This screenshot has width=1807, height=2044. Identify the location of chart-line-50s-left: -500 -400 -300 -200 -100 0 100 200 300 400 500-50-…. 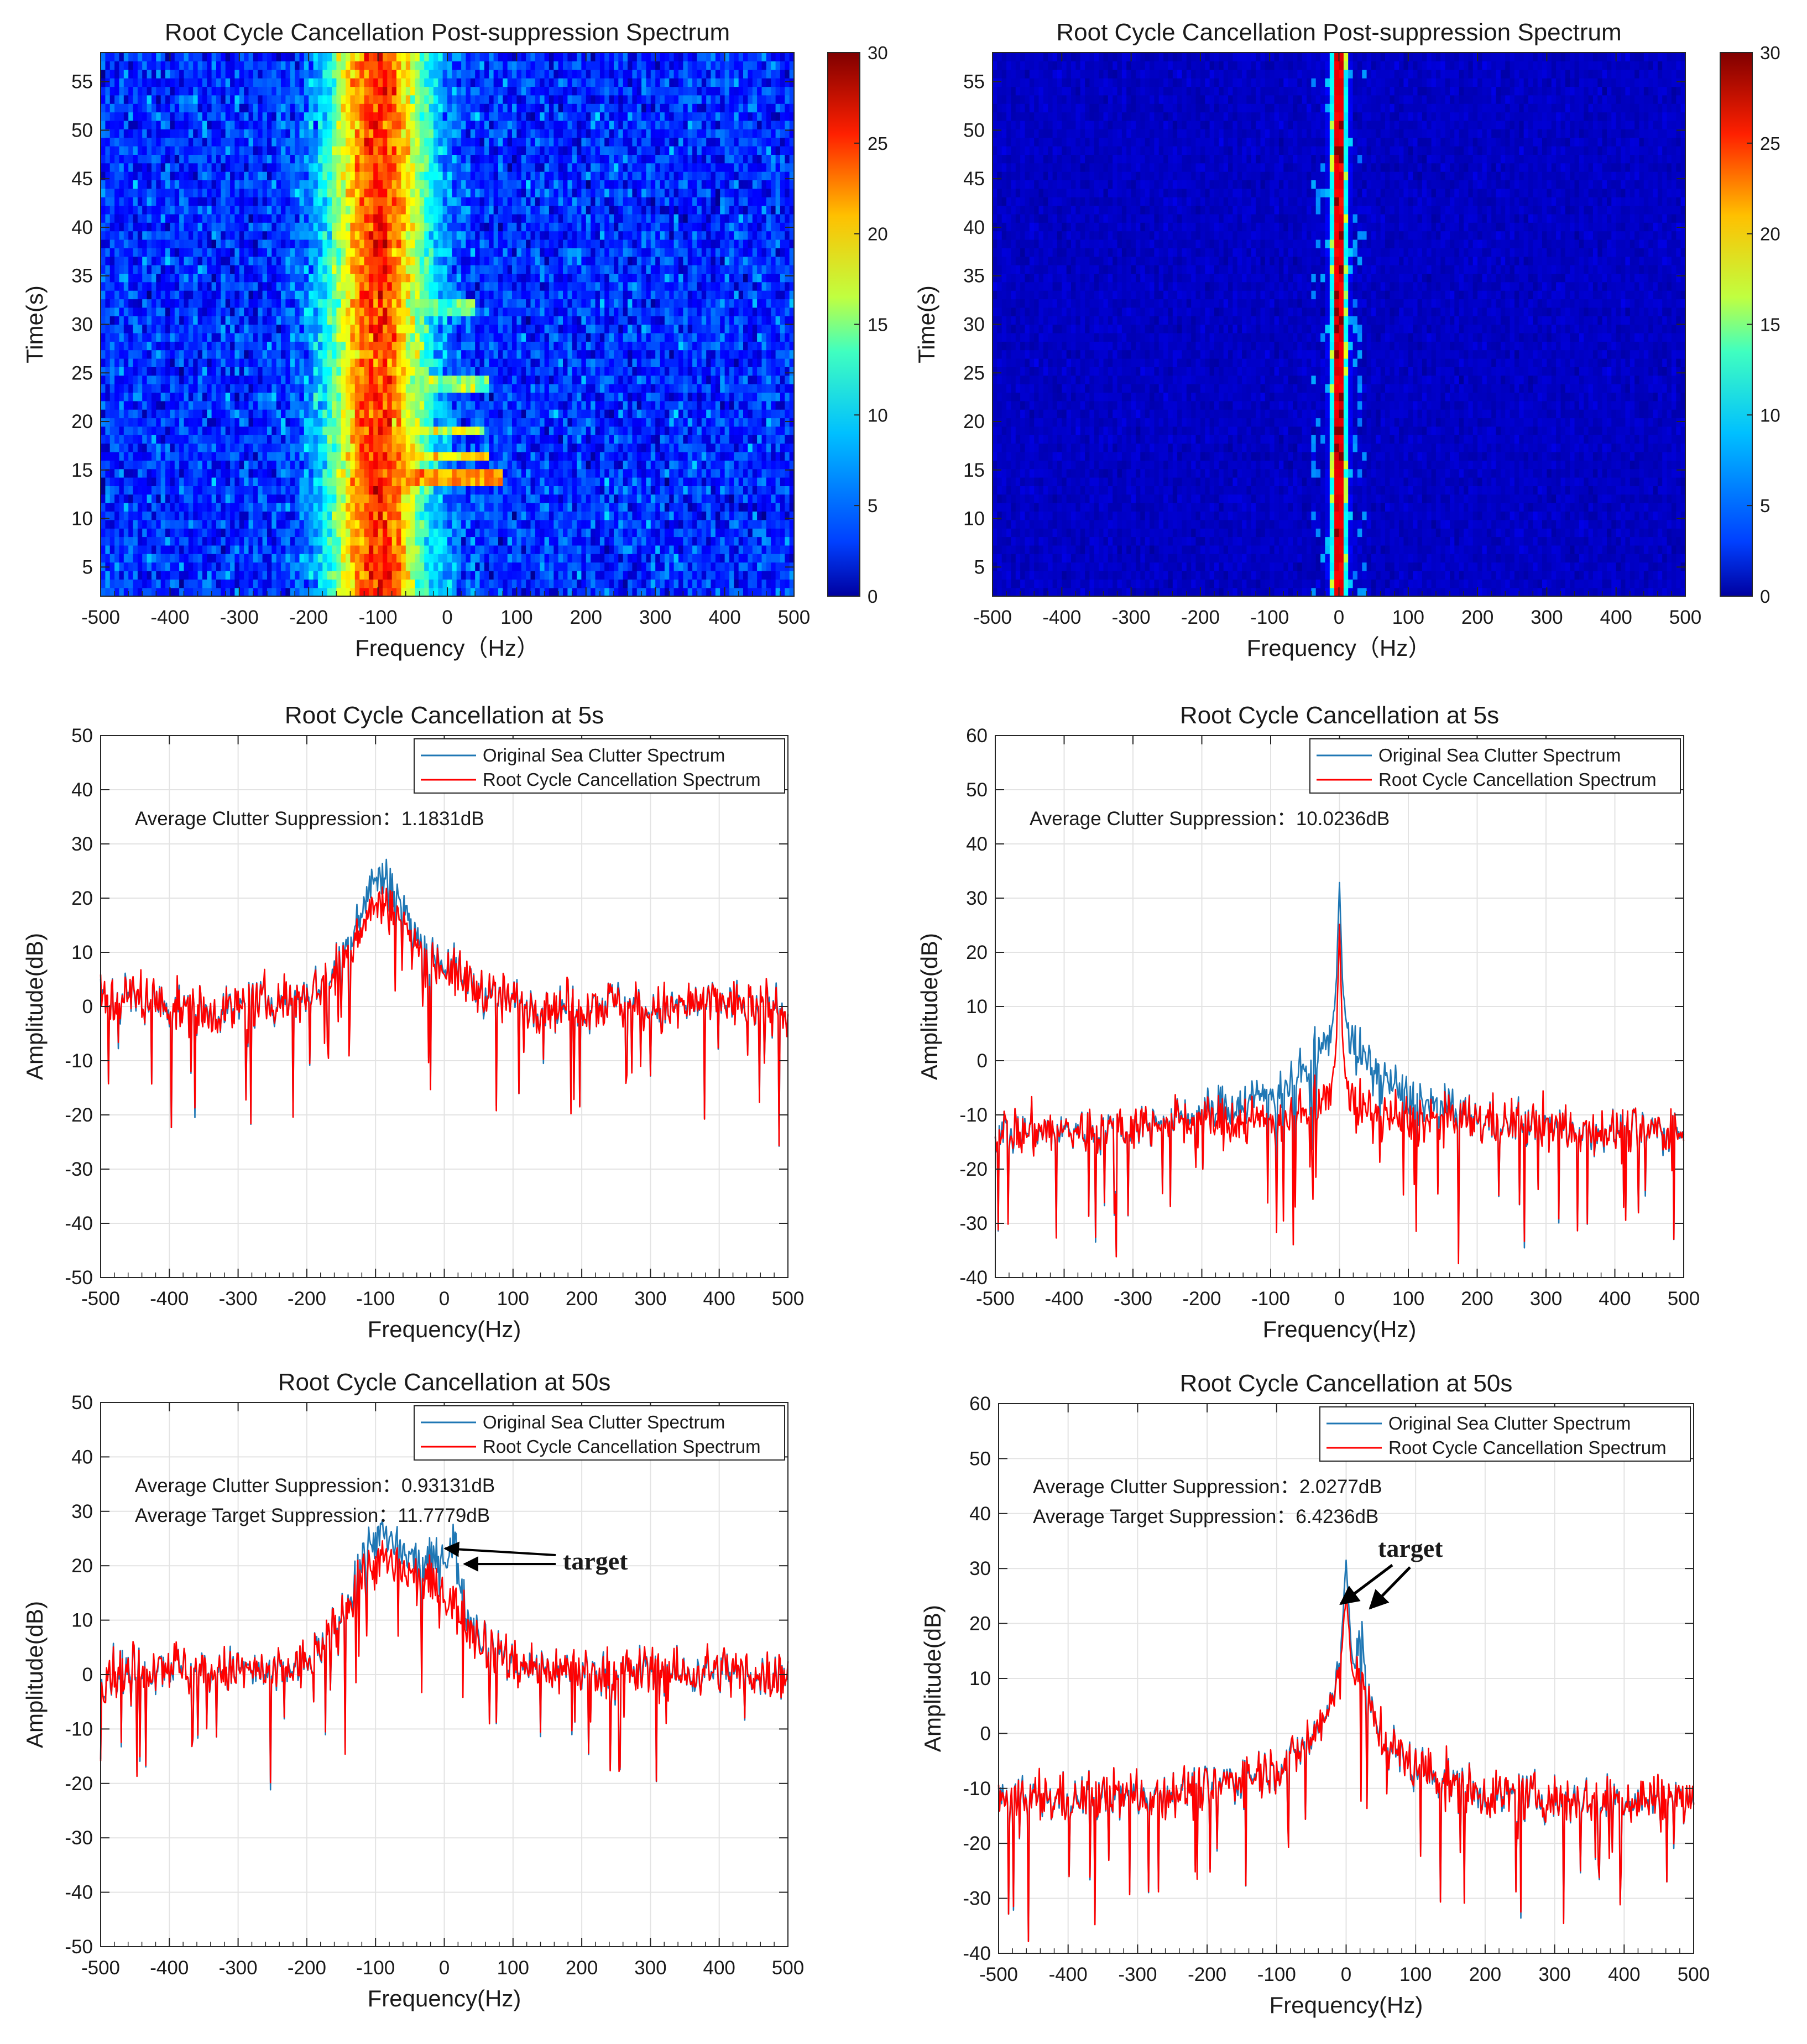
(413, 1690).